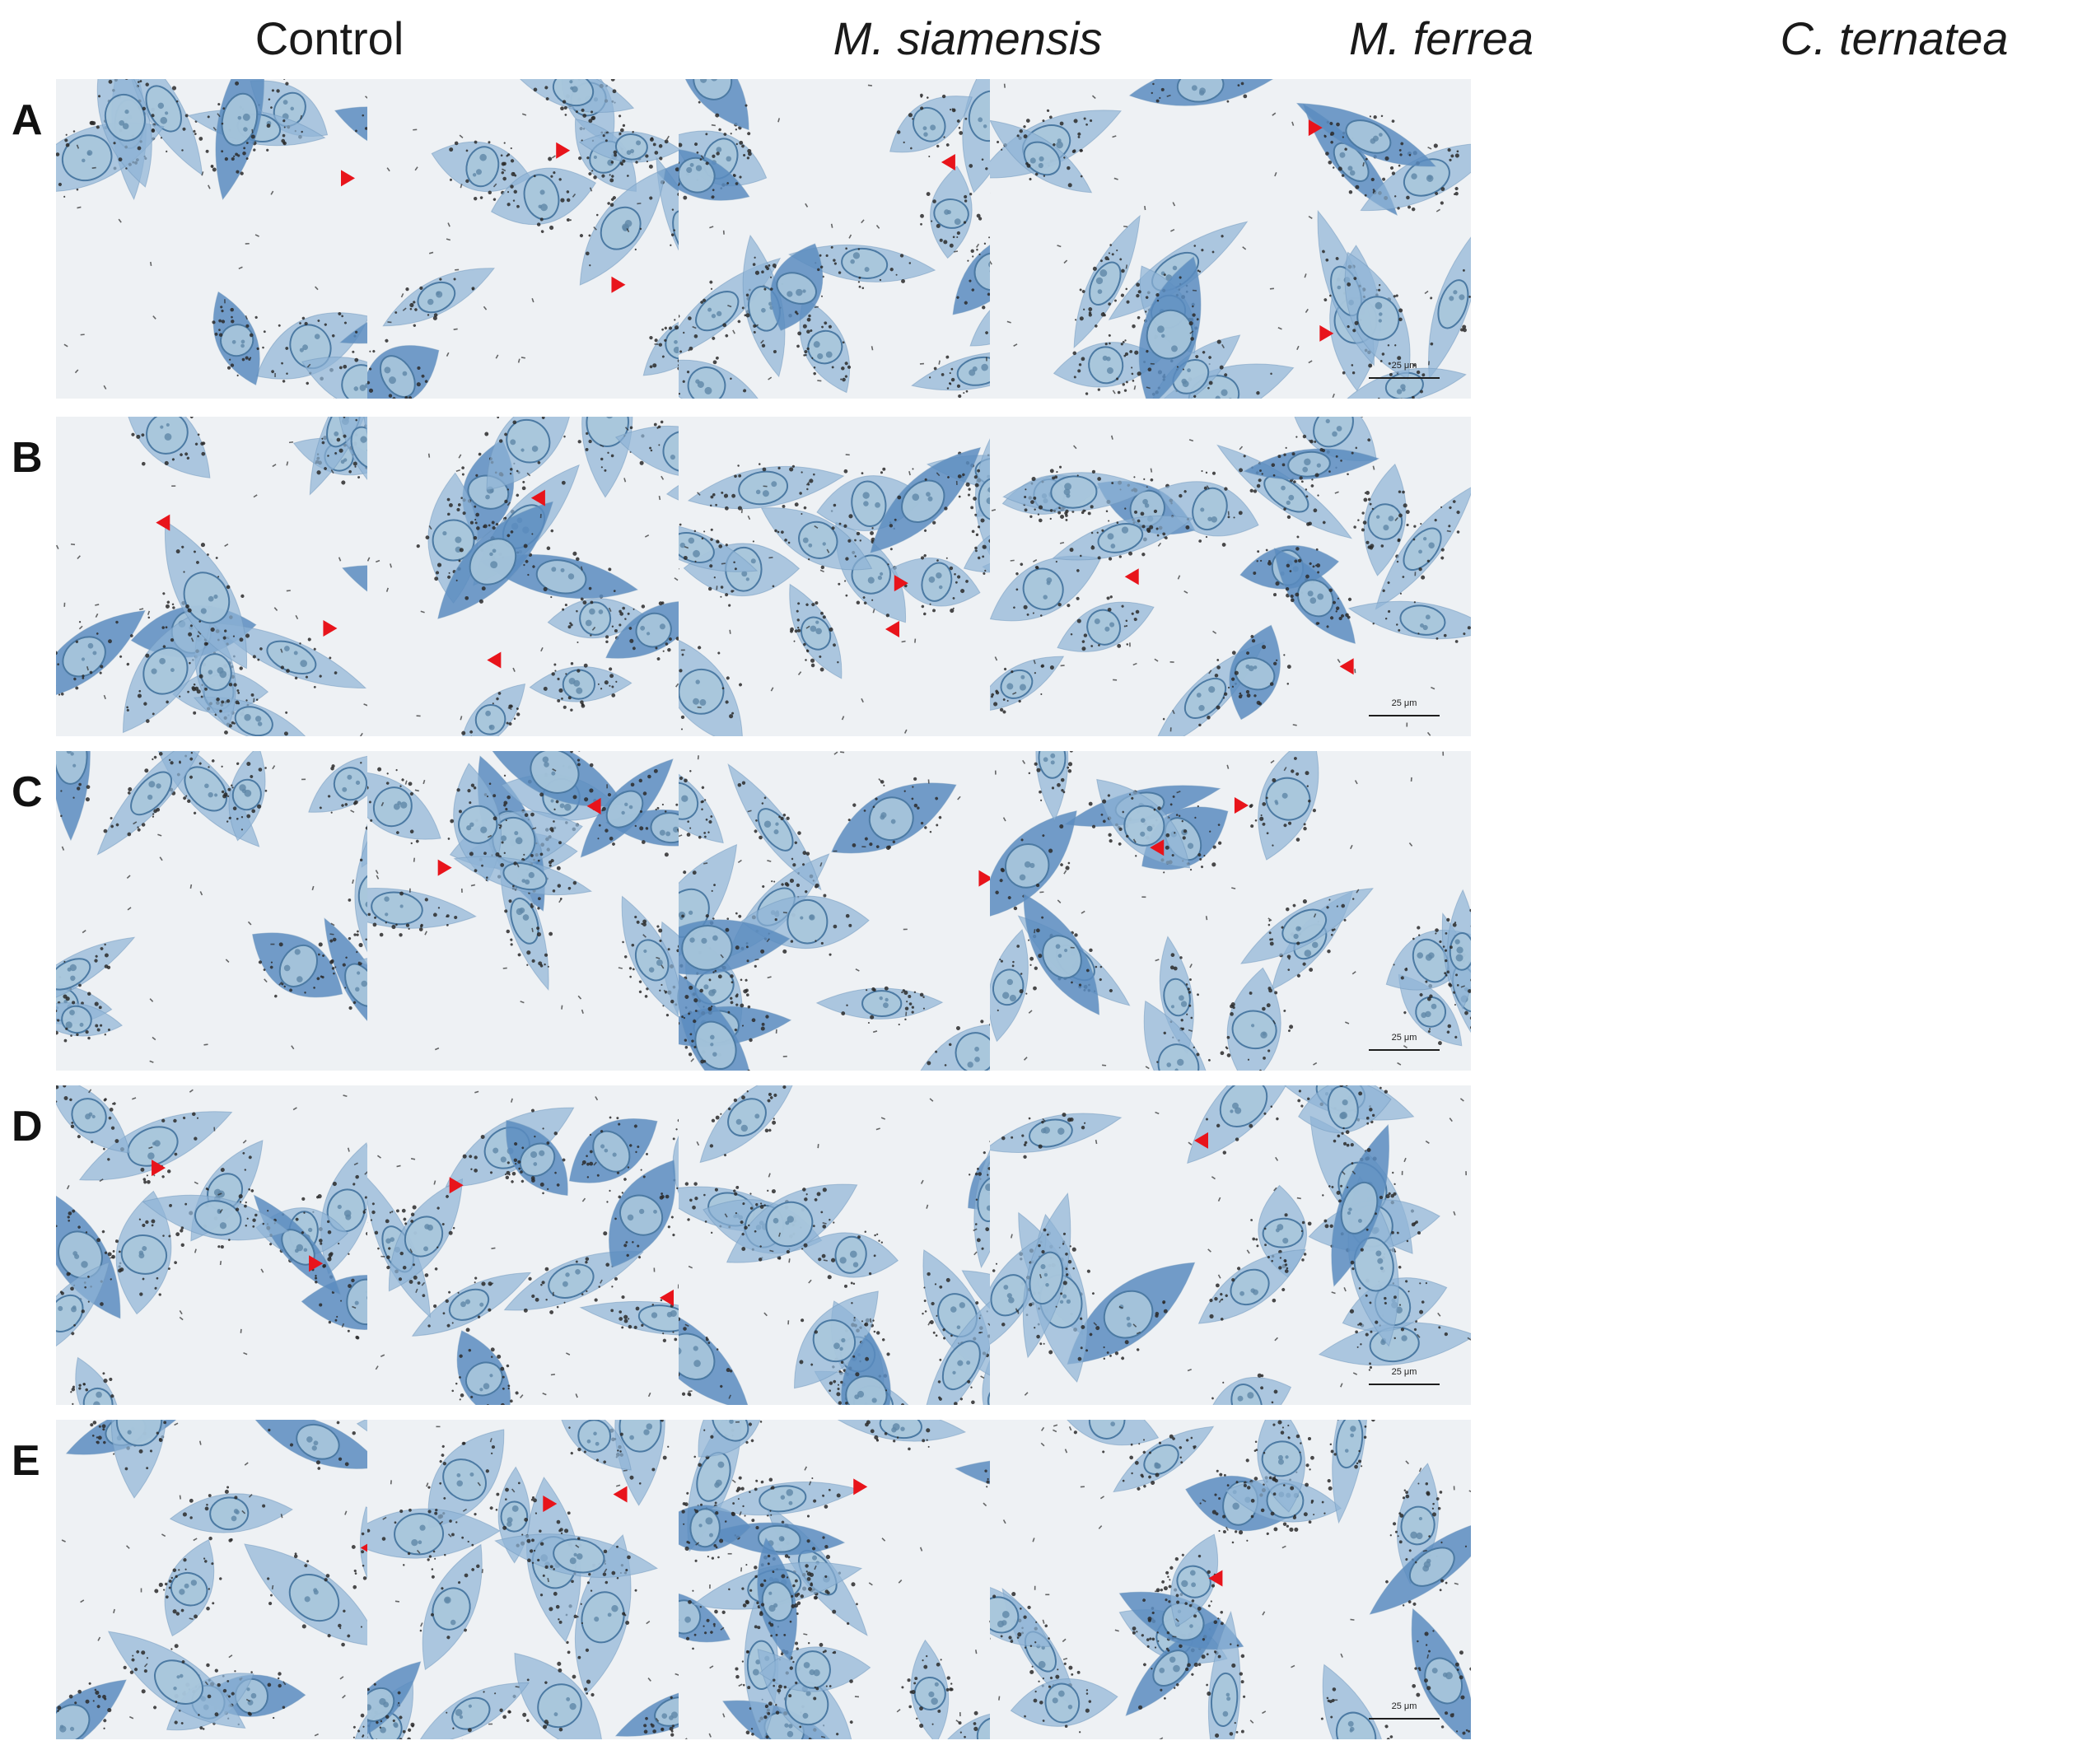  Describe the element at coordinates (27, 120) in the screenshot. I see `row-label: A` at that location.